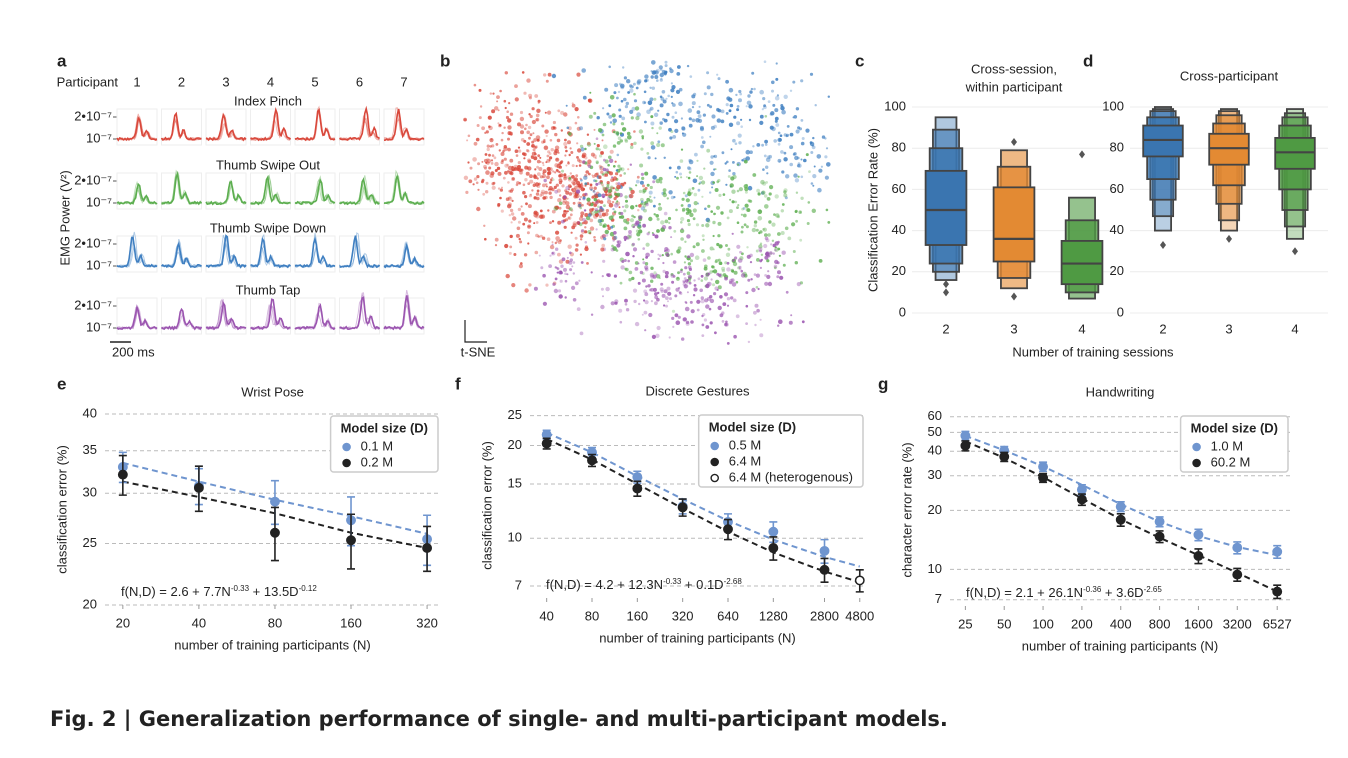 The height and width of the screenshot is (758, 1348). Describe the element at coordinates (275, 498) in the screenshot. I see `fit-line` at that location.